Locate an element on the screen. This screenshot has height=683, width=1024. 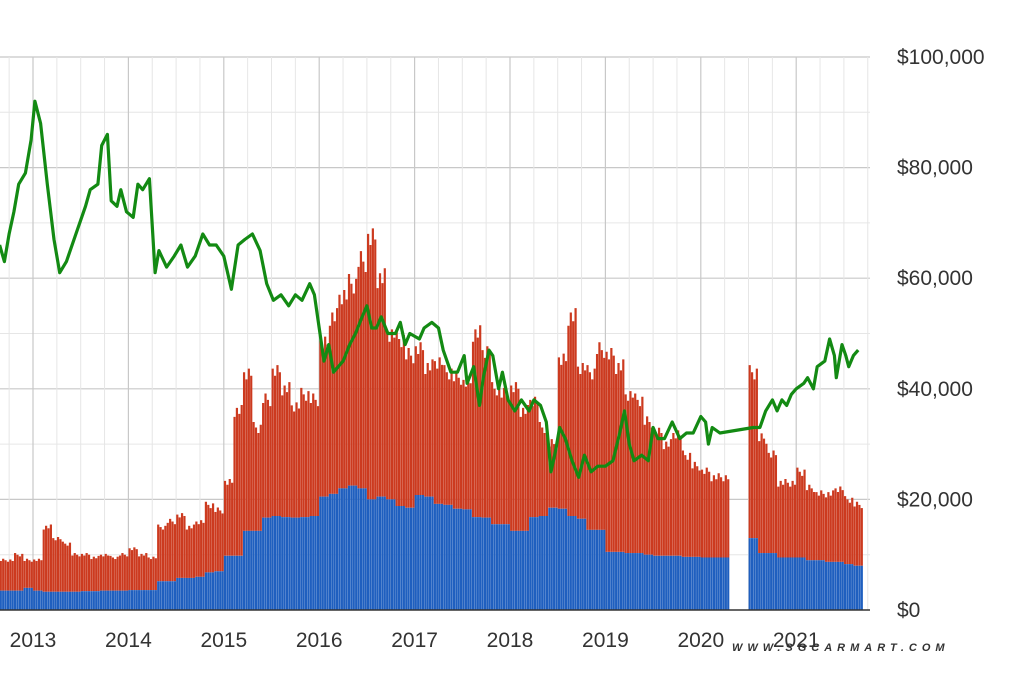
x-tick-label: 2020 is located at coordinates (700, 640).